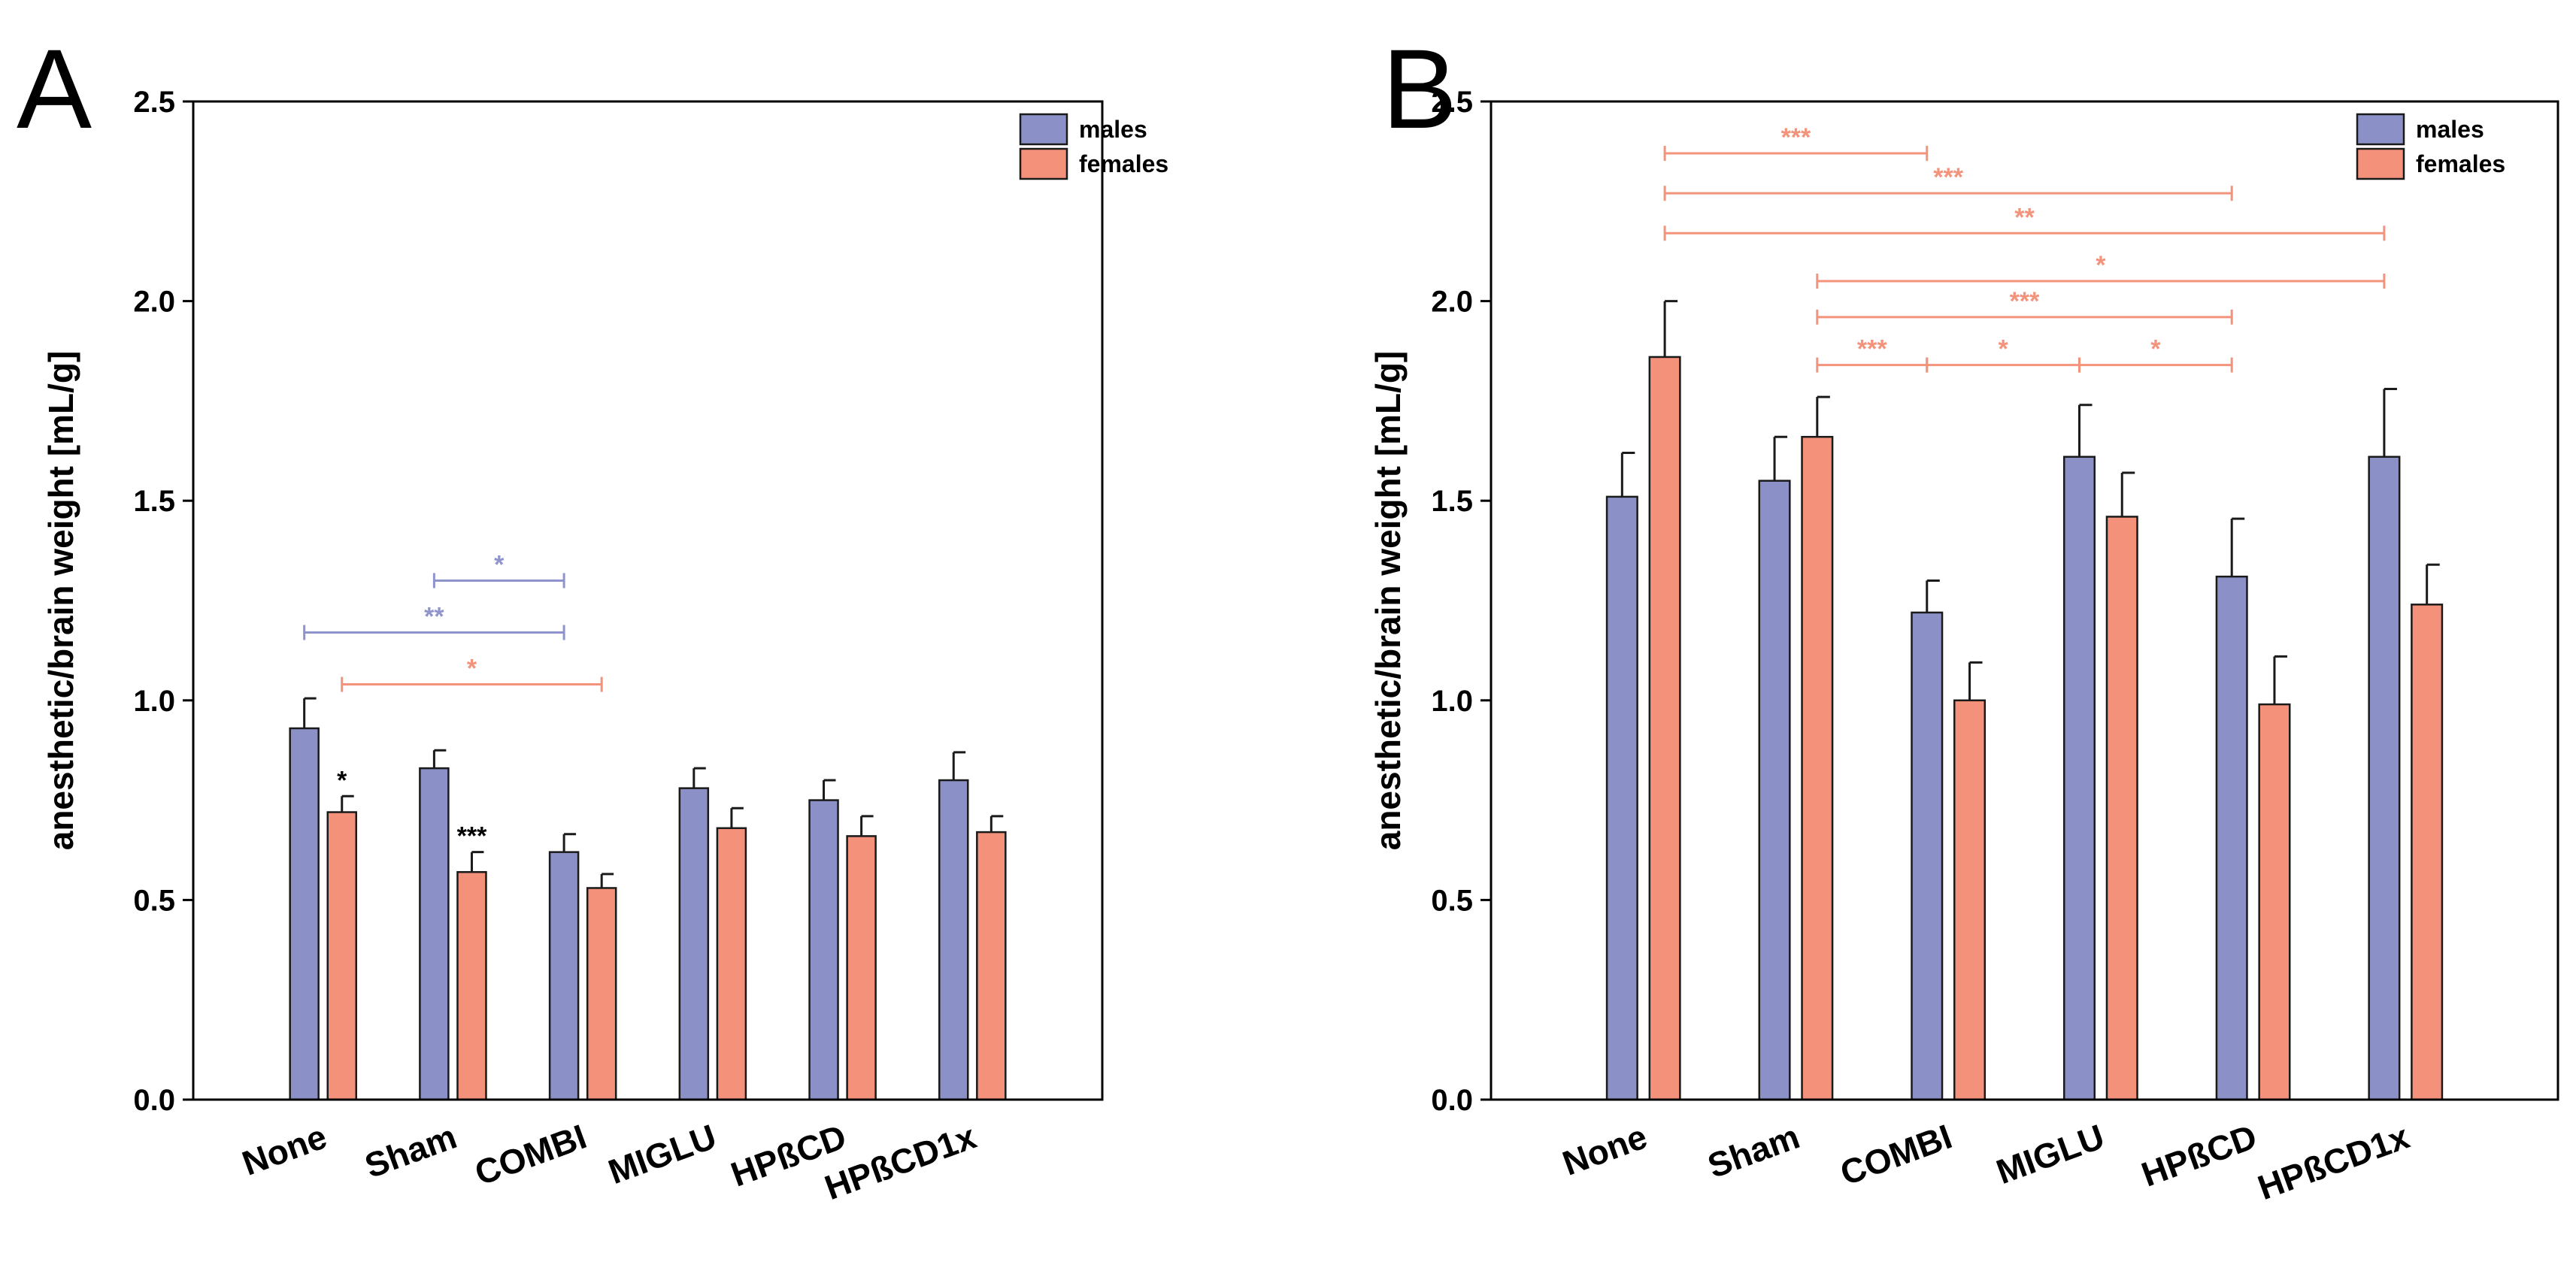  Describe the element at coordinates (472, 836) in the screenshot. I see `bar-significance-star: ***` at that location.